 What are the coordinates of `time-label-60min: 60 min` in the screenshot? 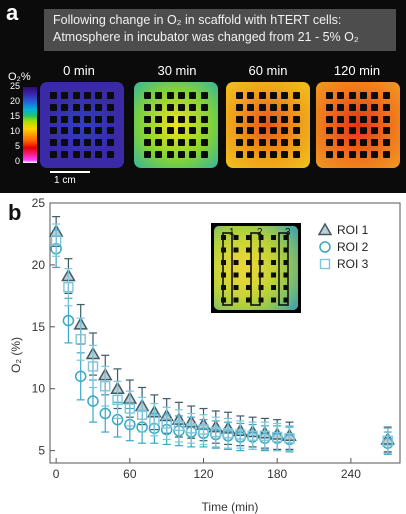 It's located at (268, 70).